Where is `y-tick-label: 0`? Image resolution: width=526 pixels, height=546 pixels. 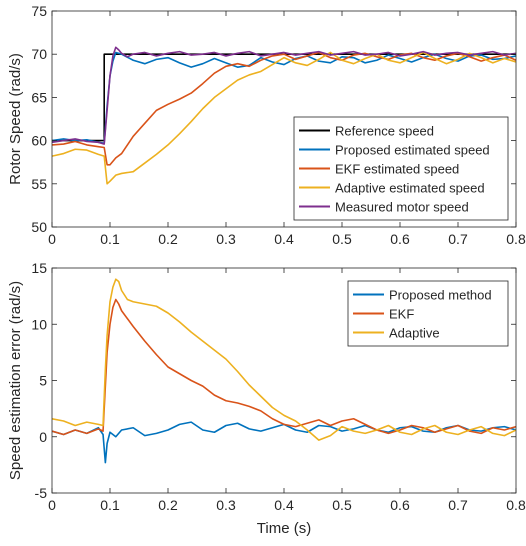 y-tick-label: 0 is located at coordinates (43, 437).